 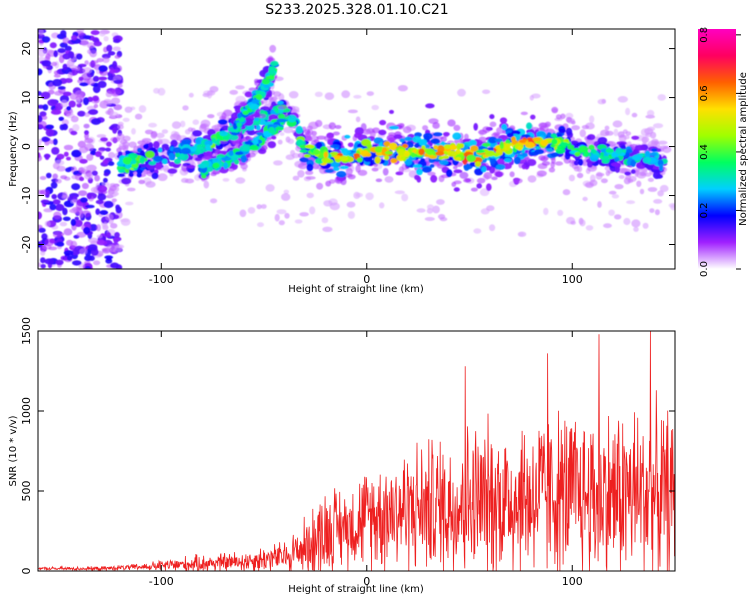 What do you see at coordinates (356, 589) in the screenshot?
I see `snr-x-label: Height of straight line (km)` at bounding box center [356, 589].